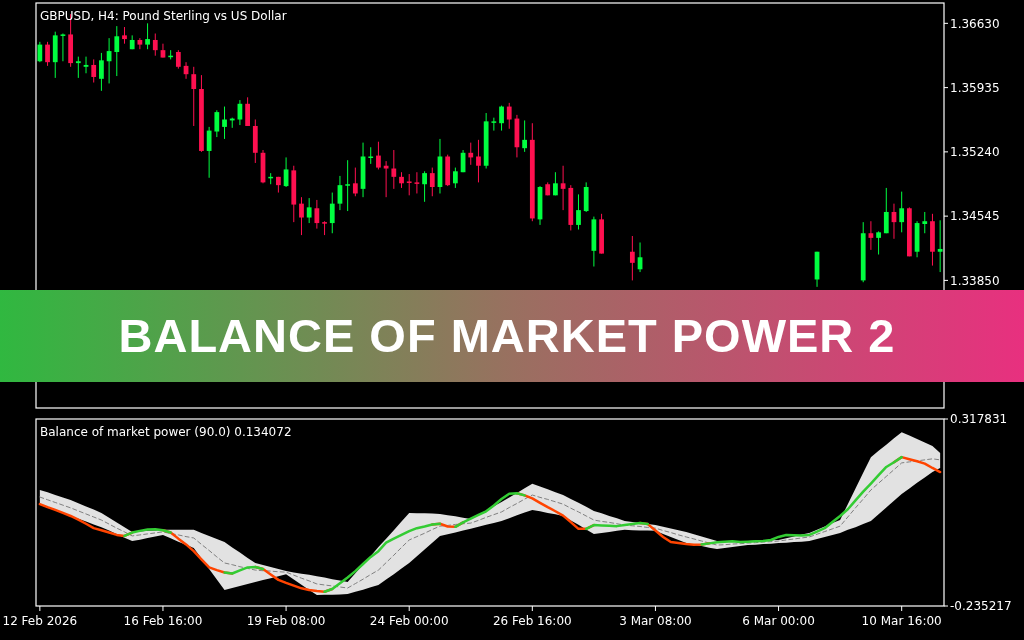 Image resolution: width=1024 pixels, height=640 pixels. What do you see at coordinates (286, 621) in the screenshot?
I see `x-tick-label: 19 Feb 08:00` at bounding box center [286, 621].